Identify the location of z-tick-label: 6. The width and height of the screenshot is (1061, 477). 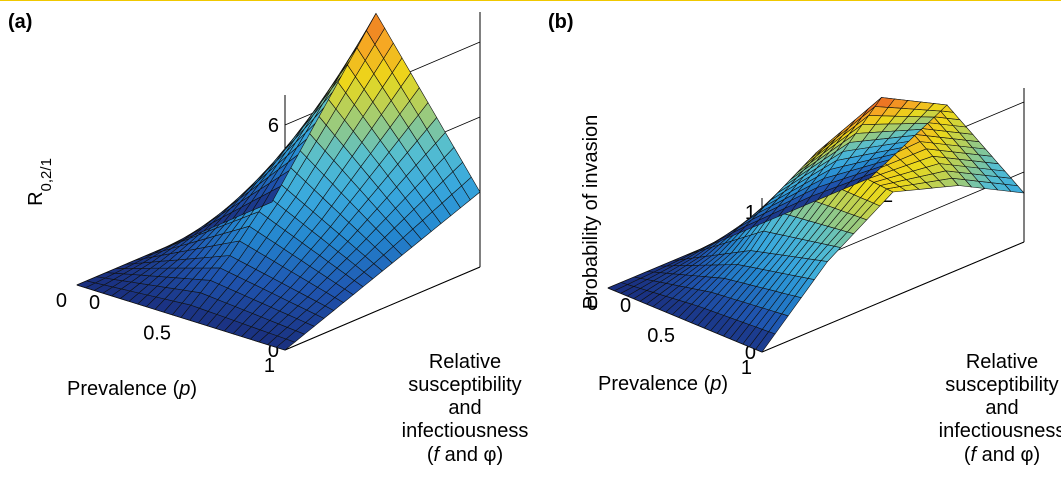
(273, 126).